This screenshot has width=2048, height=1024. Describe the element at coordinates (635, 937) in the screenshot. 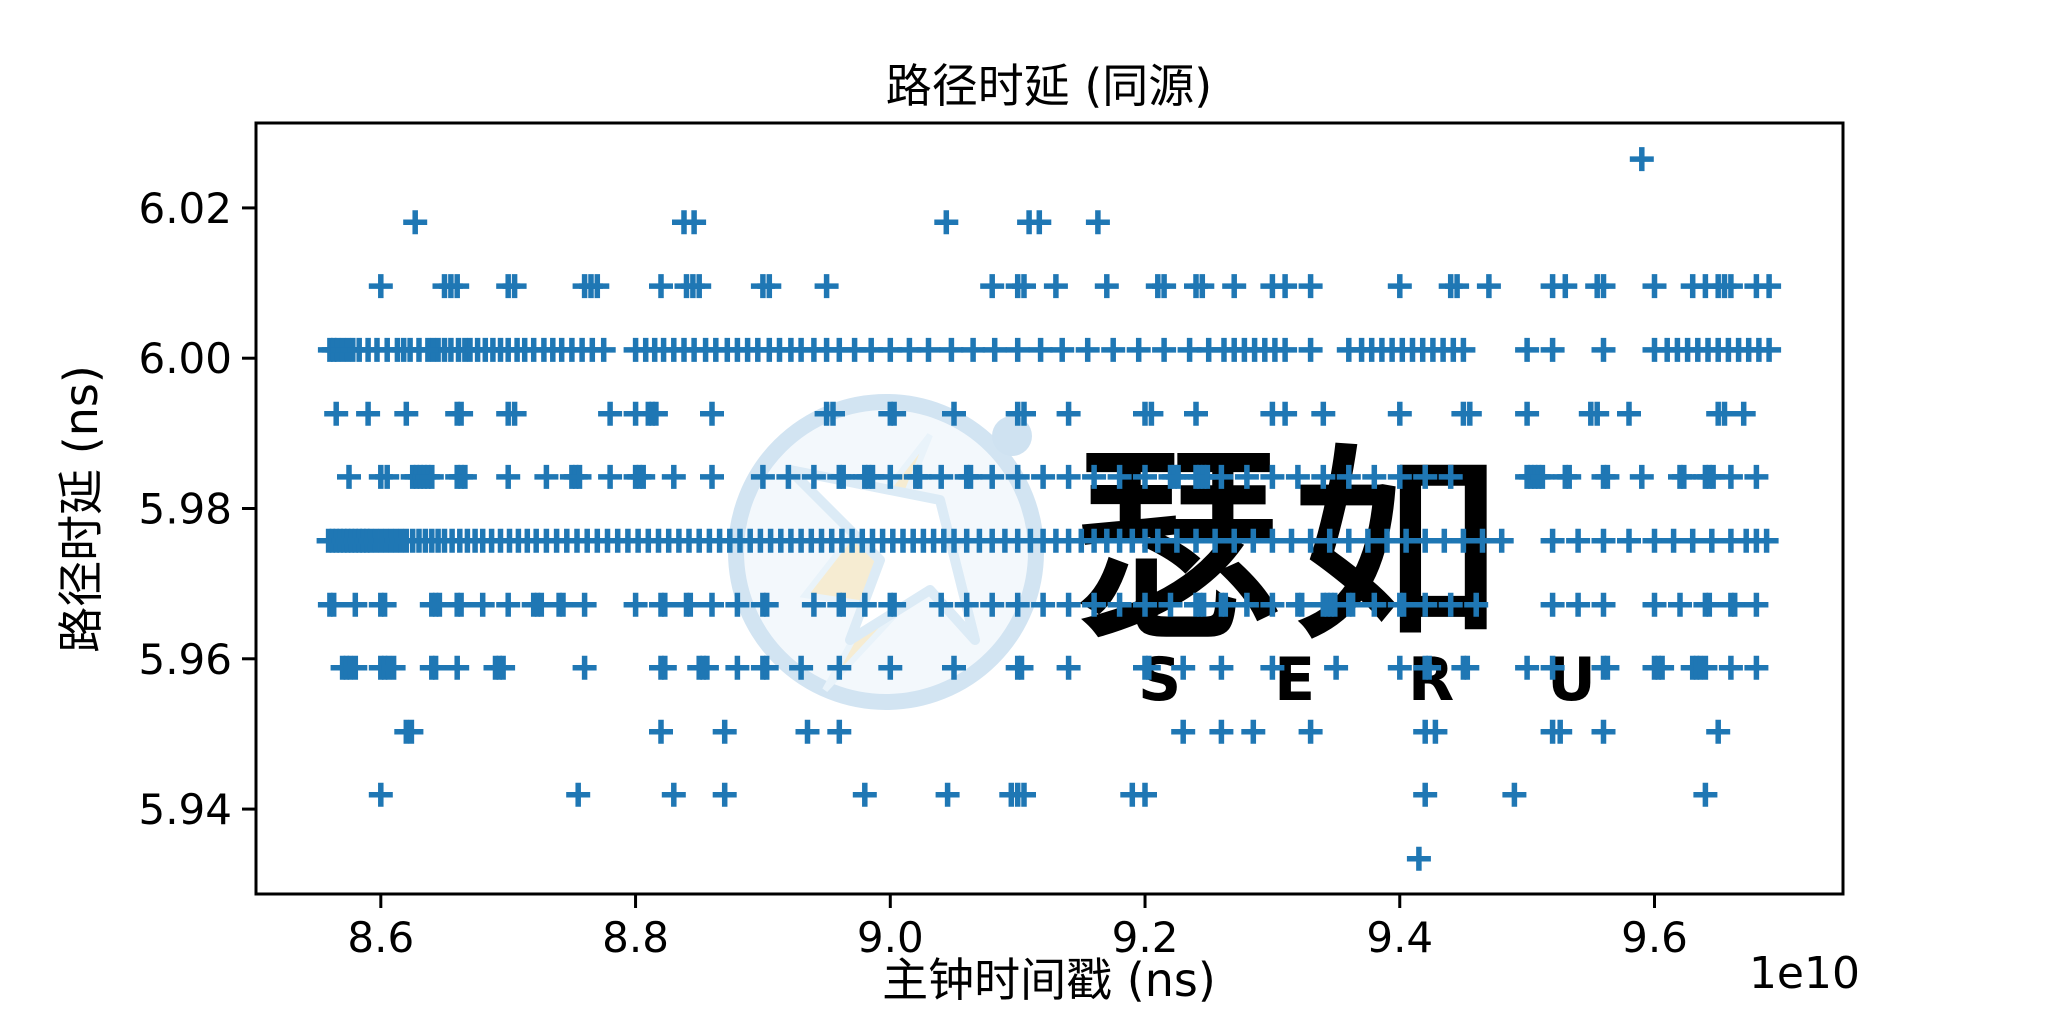

I see `x-tick-label: 8.8` at that location.